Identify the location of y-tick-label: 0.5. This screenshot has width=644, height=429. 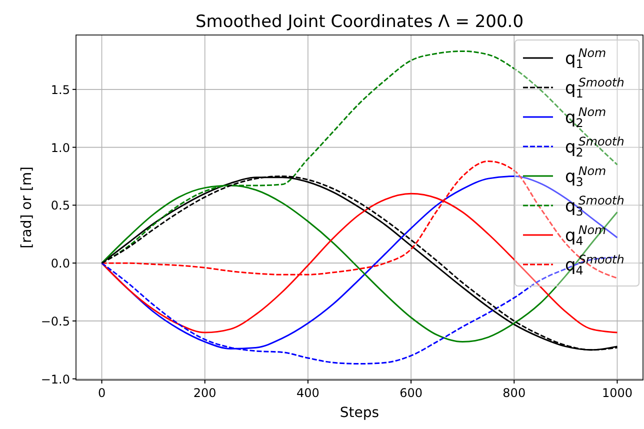
(60, 205).